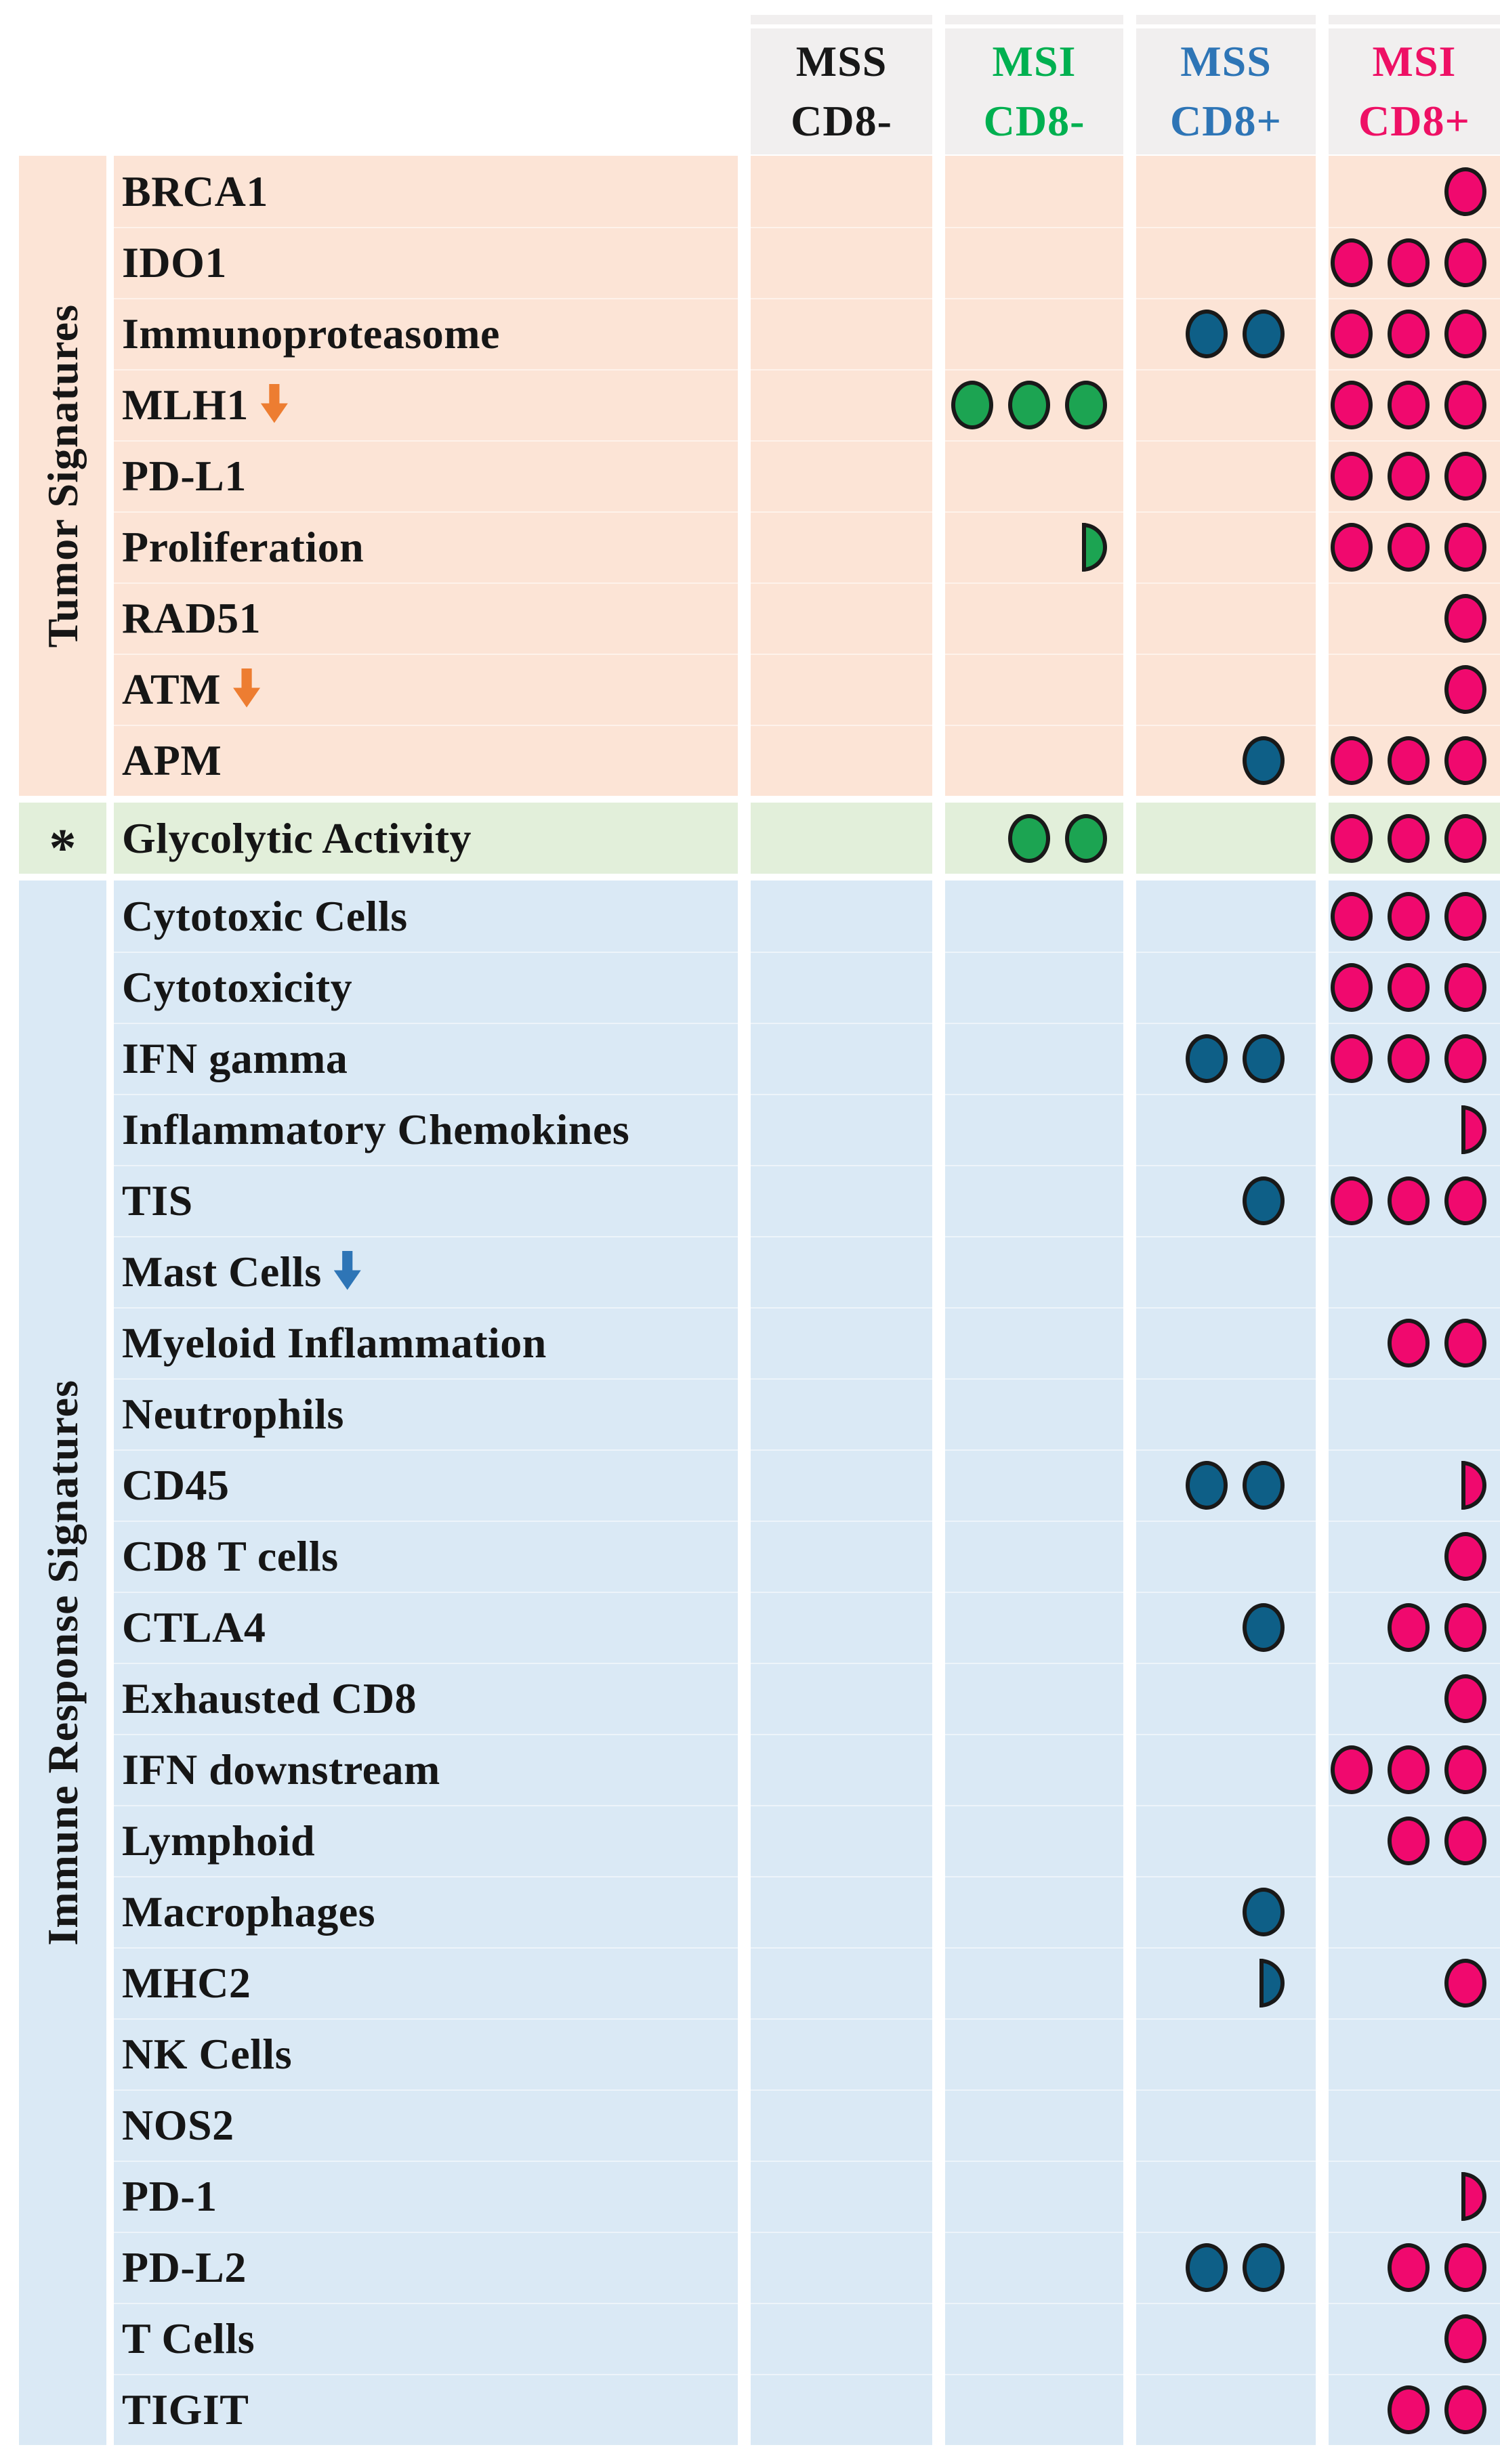 The height and width of the screenshot is (2464, 1500). I want to click on row-label: Glycolytic Activity, so click(426, 838).